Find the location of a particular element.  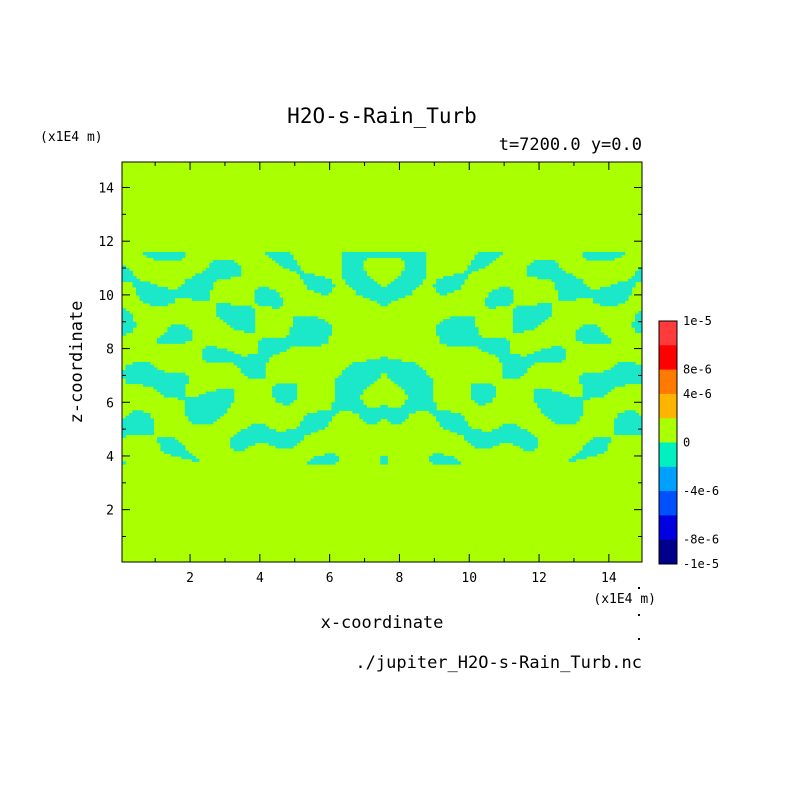

x-tick-label: 8 is located at coordinates (400, 578).